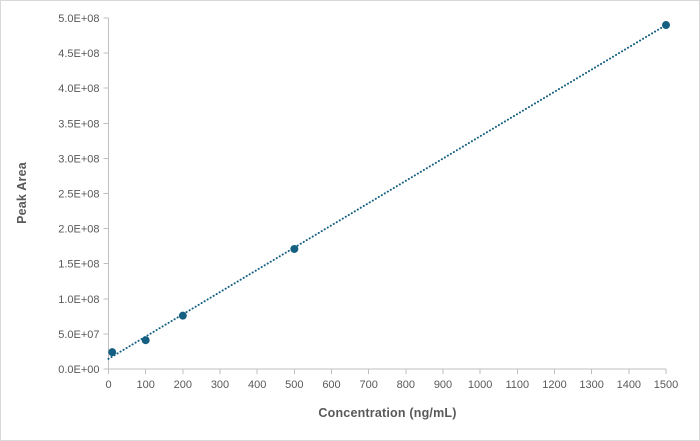 The width and height of the screenshot is (700, 441). I want to click on x-axis-title: Concentration (ng/mL), so click(387, 413).